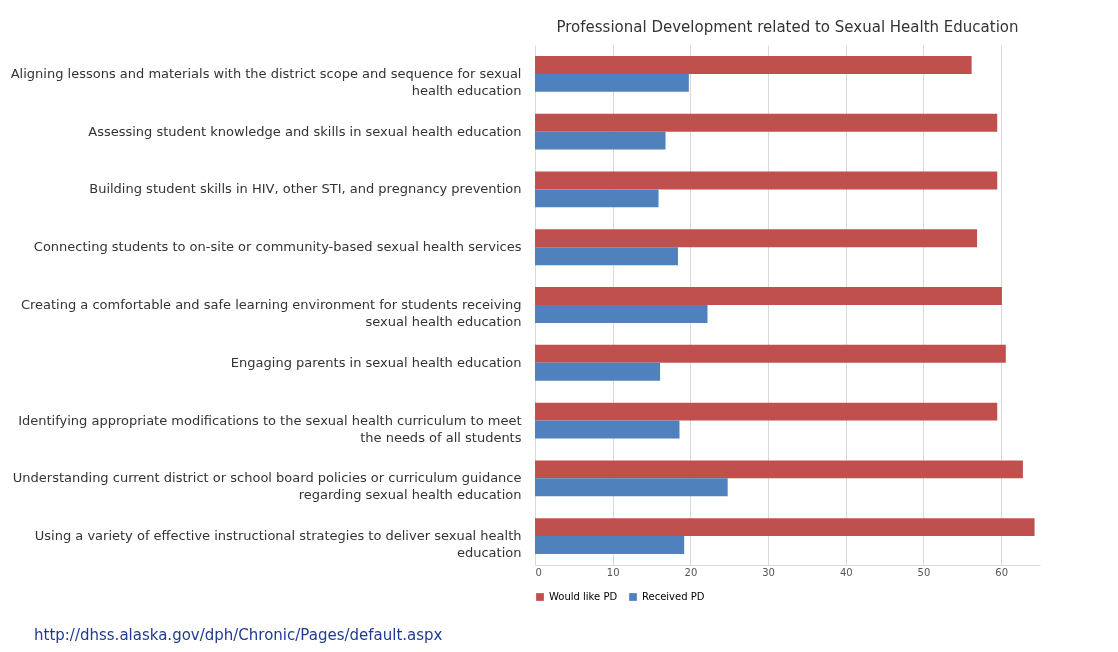  I want to click on y-tick-label: Assessing student knowledge and skills in sexual health education, so click(305, 131).